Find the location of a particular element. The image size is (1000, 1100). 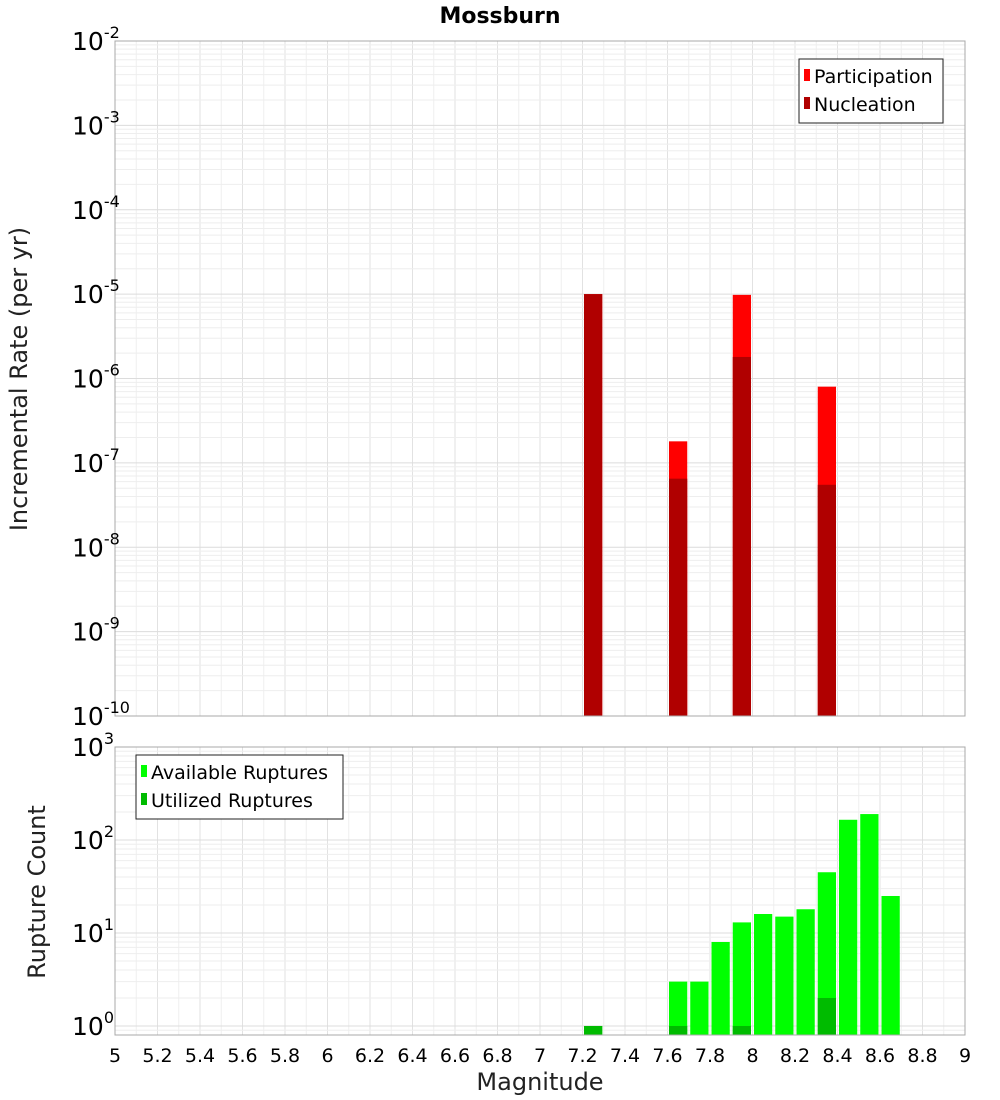

x-tick-label: 5.8 is located at coordinates (285, 1056).